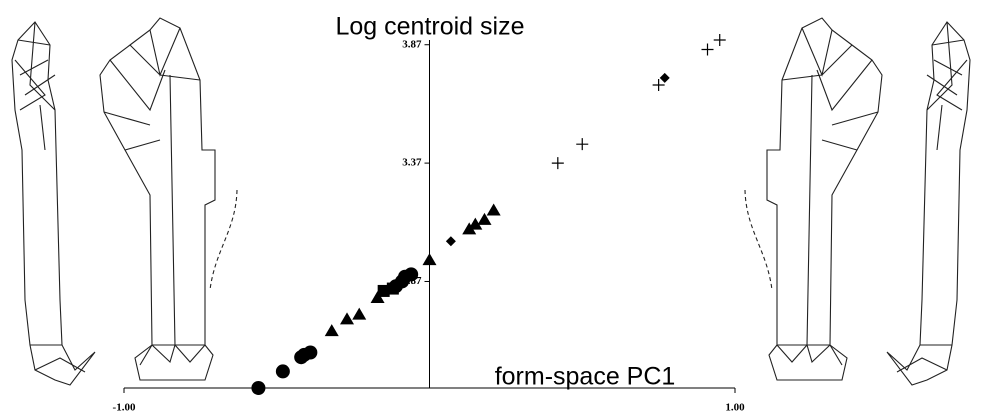  What do you see at coordinates (429, 27) in the screenshot?
I see `y-axis-title: Log centroid size` at bounding box center [429, 27].